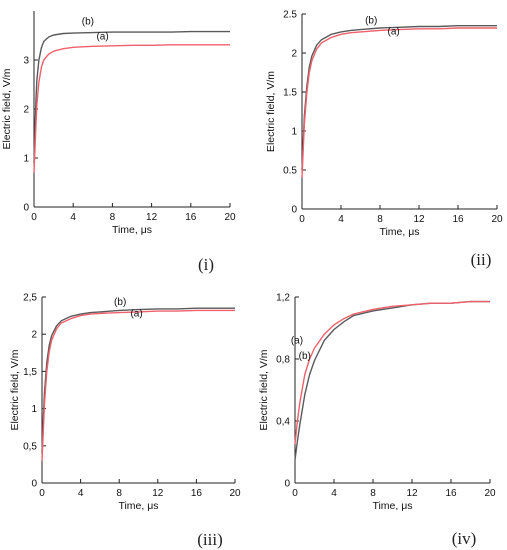 The height and width of the screenshot is (550, 507). I want to click on panel-4-y-tick-label: 0, so click(287, 484).